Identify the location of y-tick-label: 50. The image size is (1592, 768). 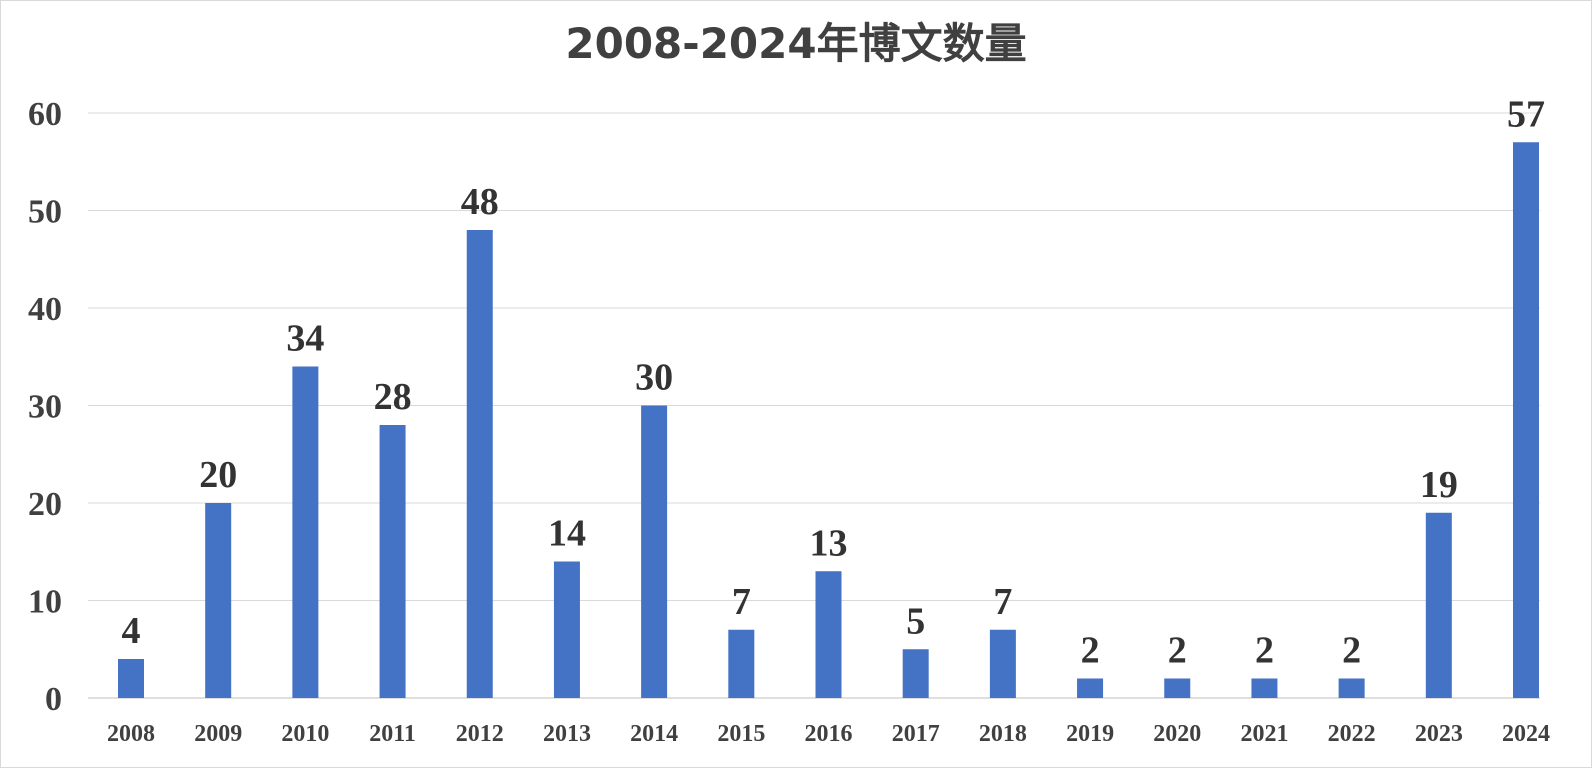
(45, 212).